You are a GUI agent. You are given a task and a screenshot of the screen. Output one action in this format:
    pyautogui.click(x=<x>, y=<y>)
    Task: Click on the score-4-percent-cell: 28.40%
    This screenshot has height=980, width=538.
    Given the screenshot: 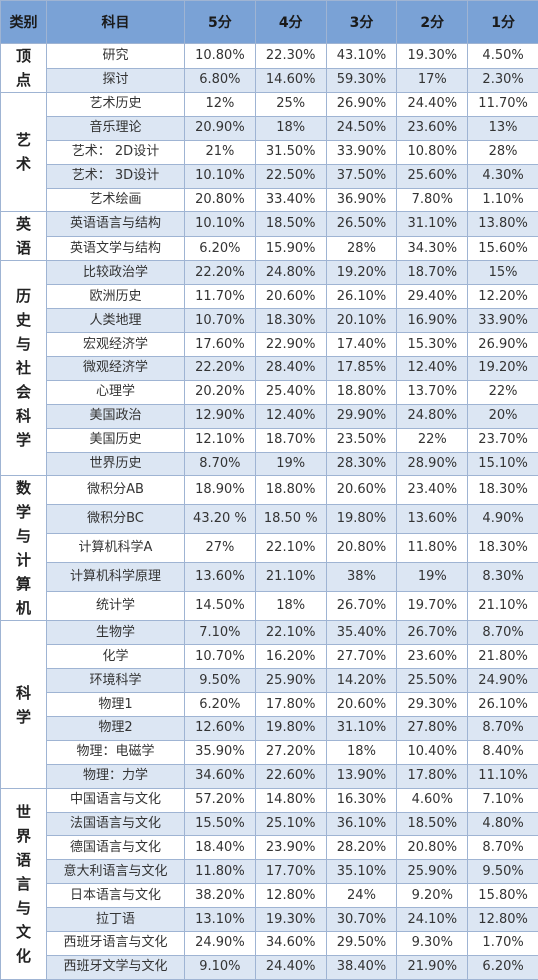 What is the action you would take?
    pyautogui.click(x=290, y=369)
    